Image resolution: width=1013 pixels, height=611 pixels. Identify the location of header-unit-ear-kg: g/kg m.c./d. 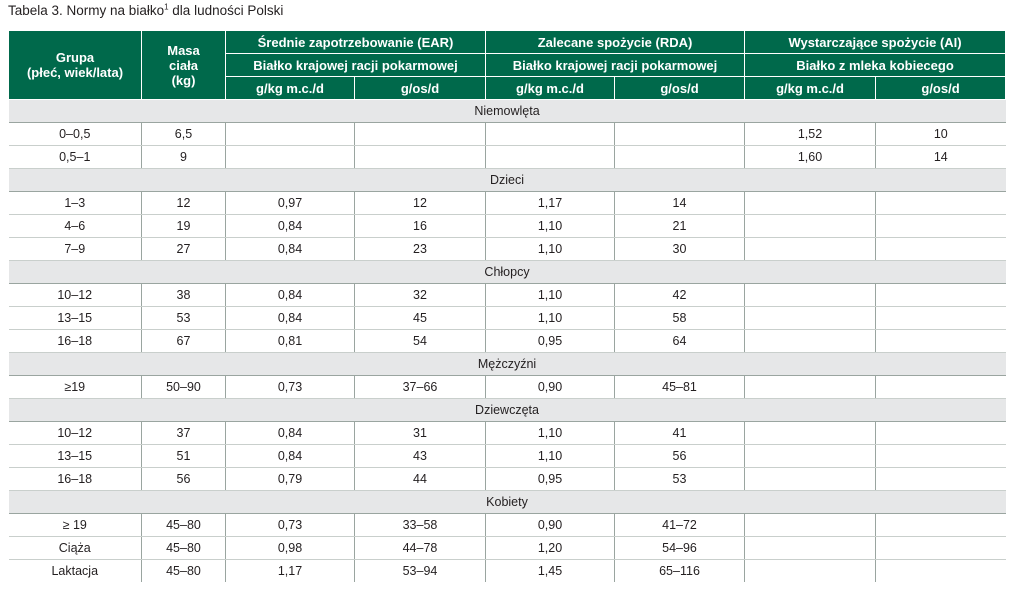
(290, 88).